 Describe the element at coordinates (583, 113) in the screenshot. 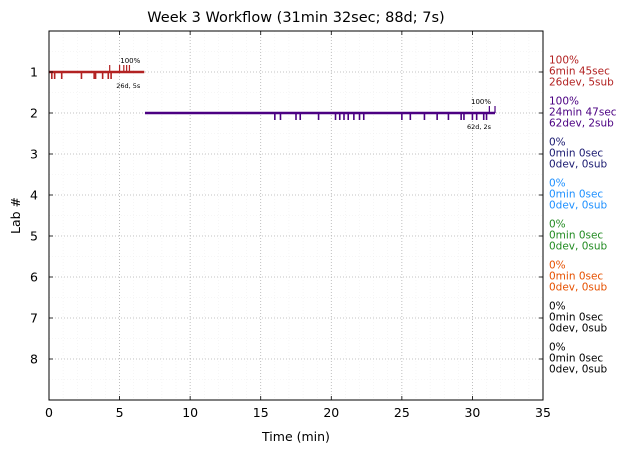

I see `lab-2-summary-line: 24min 47sec` at that location.